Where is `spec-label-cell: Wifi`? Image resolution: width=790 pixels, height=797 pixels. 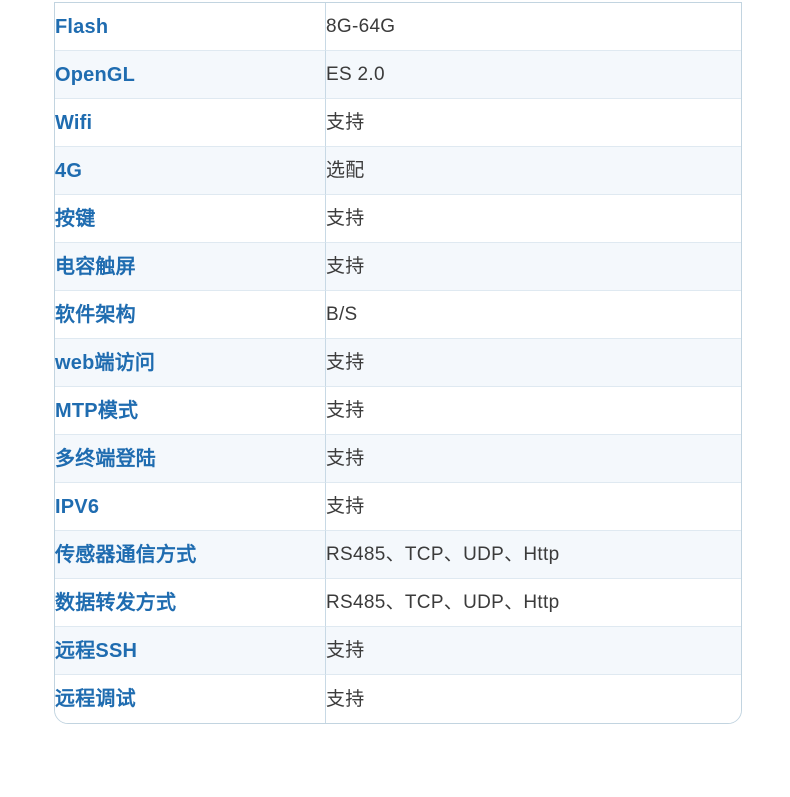 spec-label-cell: Wifi is located at coordinates (190, 123).